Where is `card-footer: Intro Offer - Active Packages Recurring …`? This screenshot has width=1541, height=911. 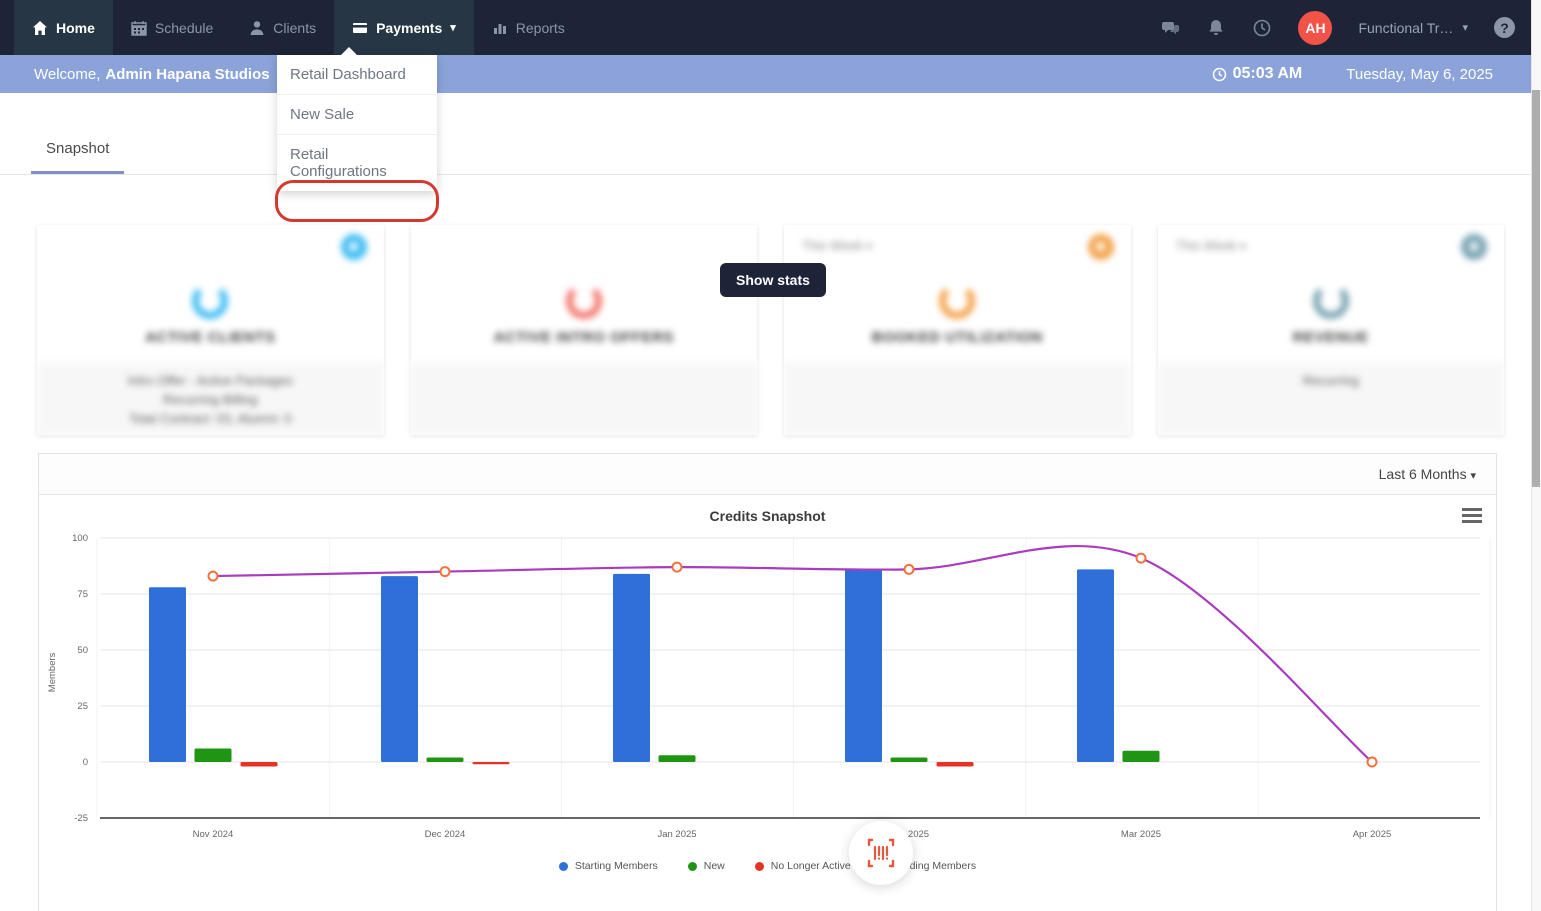
card-footer: Intro Offer - Active Packages Recurring … is located at coordinates (210, 398).